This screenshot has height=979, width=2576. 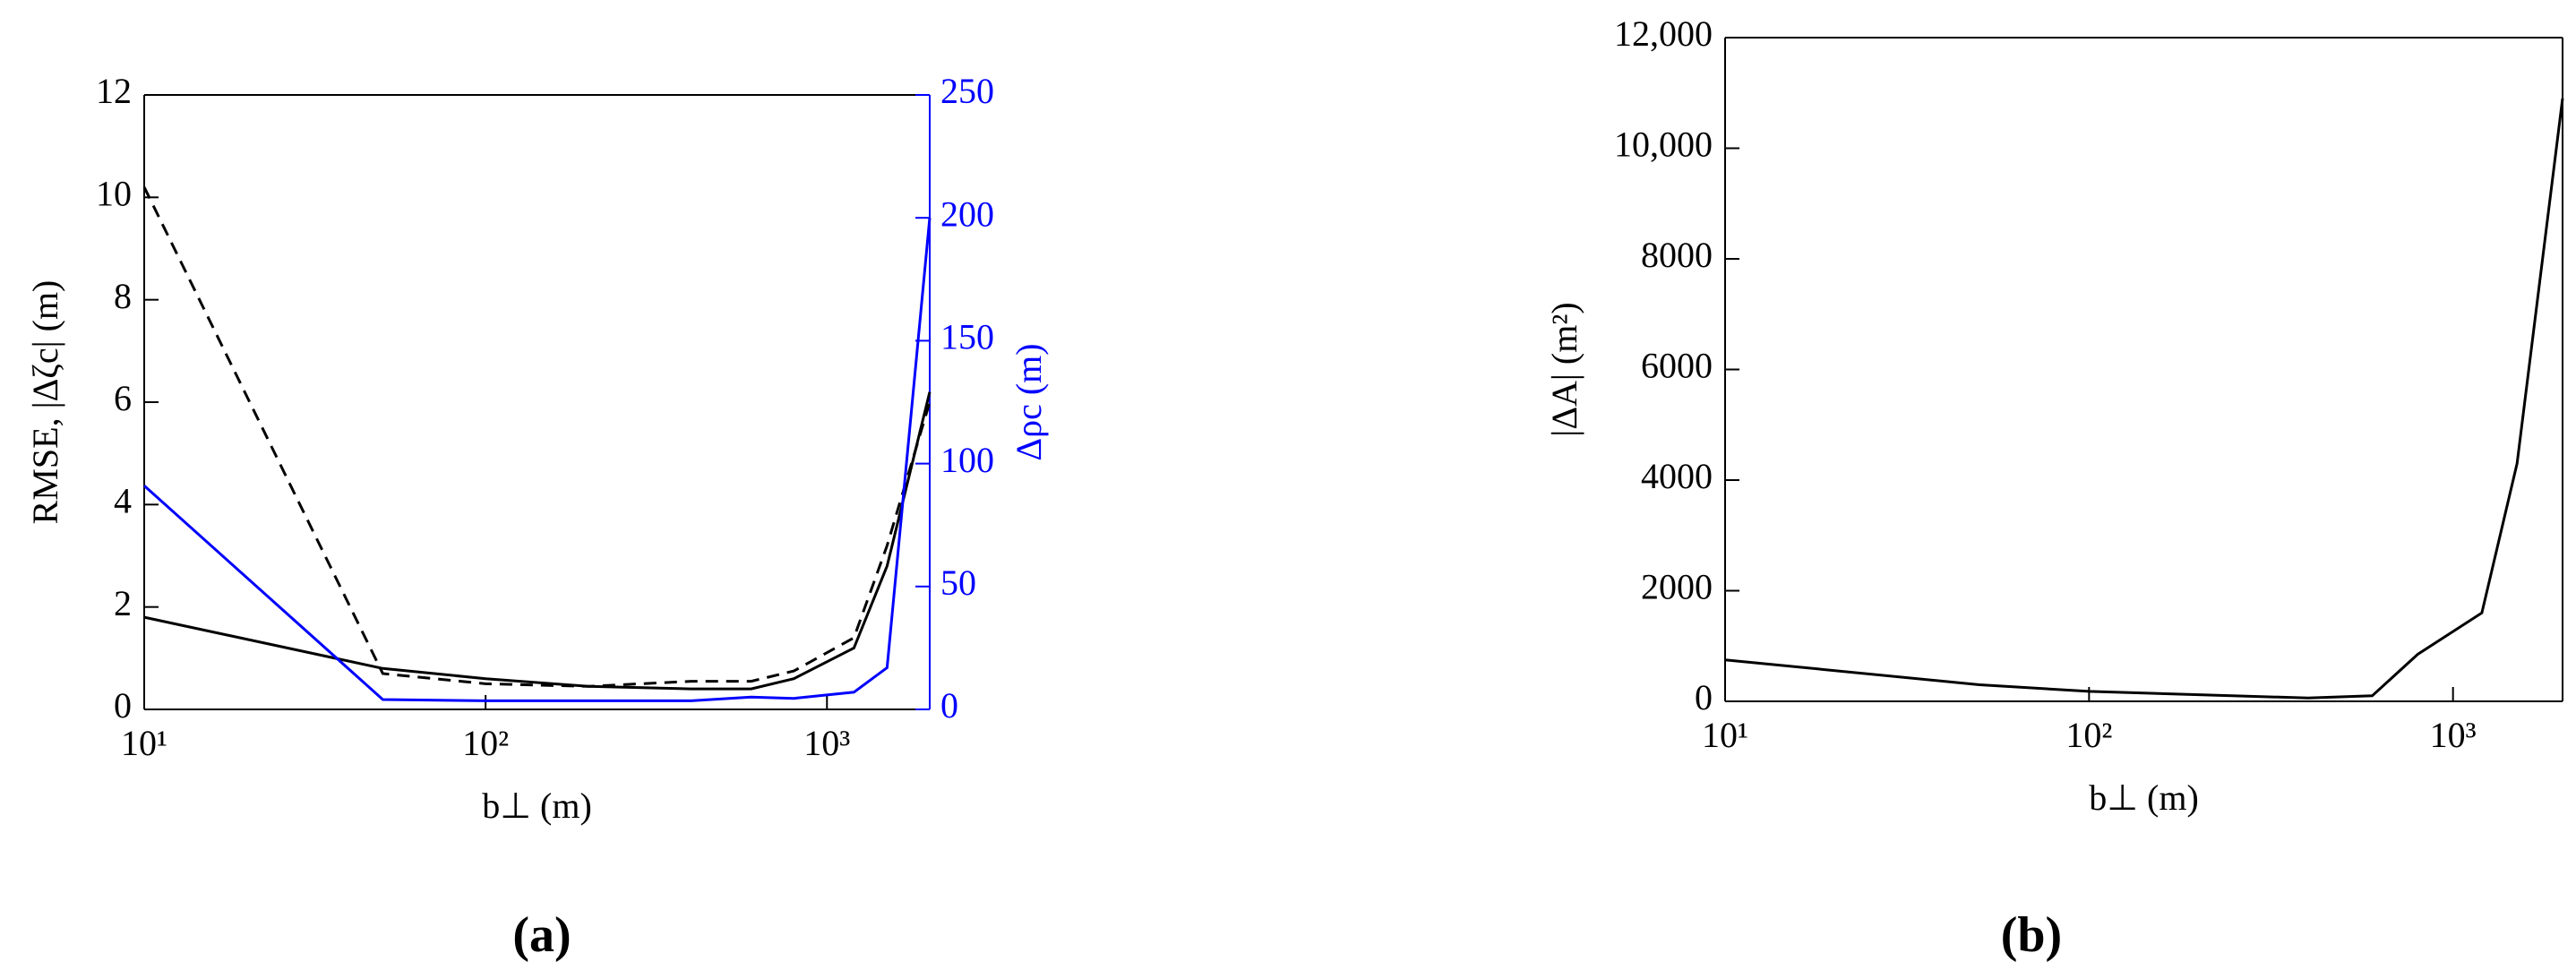 What do you see at coordinates (949, 705) in the screenshot?
I see `y2-tick-label: 0` at bounding box center [949, 705].